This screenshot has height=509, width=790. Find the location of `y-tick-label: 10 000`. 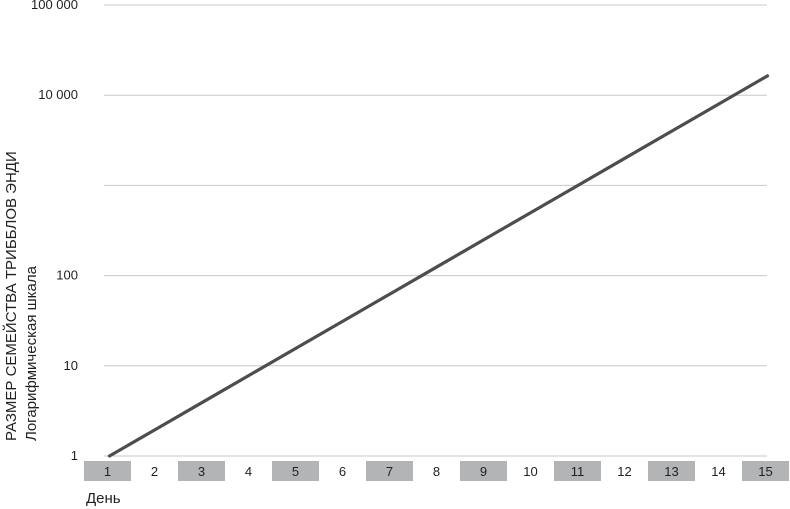

y-tick-label: 10 000 is located at coordinates (58, 94).